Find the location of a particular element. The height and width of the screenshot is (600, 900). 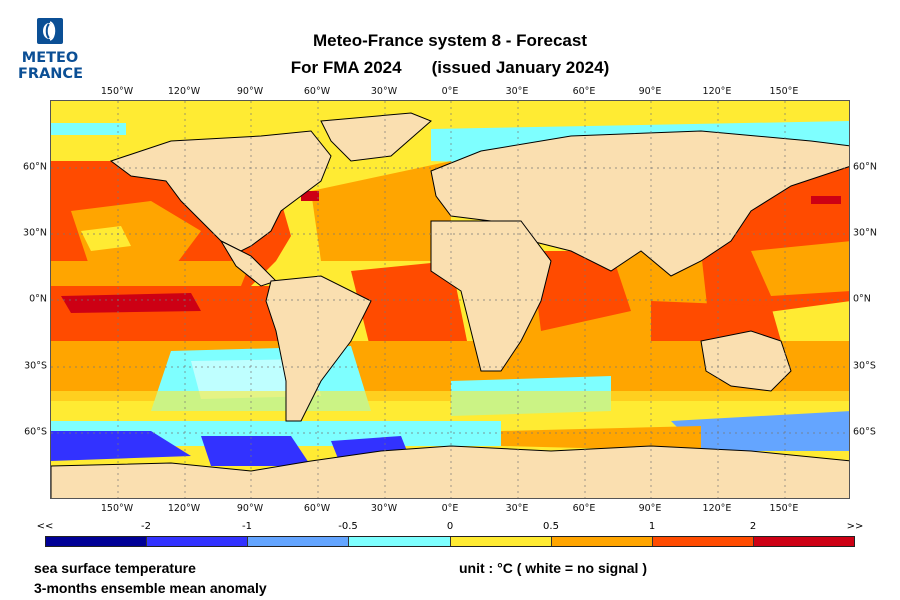

colorbar-label: 1 is located at coordinates (652, 526).